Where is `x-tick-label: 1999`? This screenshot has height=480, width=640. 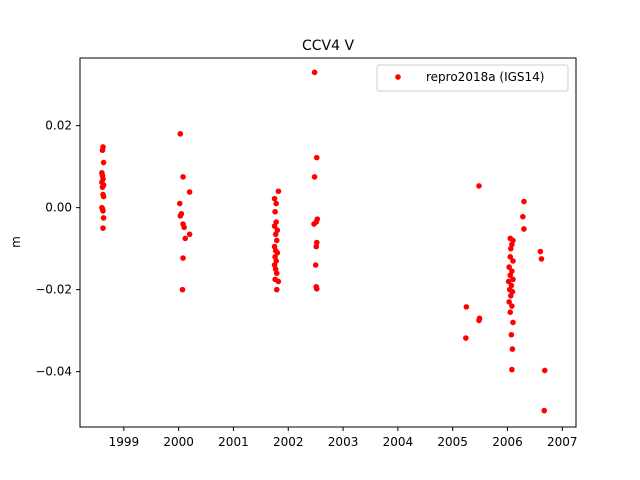
x-tick-label: 1999 is located at coordinates (124, 442).